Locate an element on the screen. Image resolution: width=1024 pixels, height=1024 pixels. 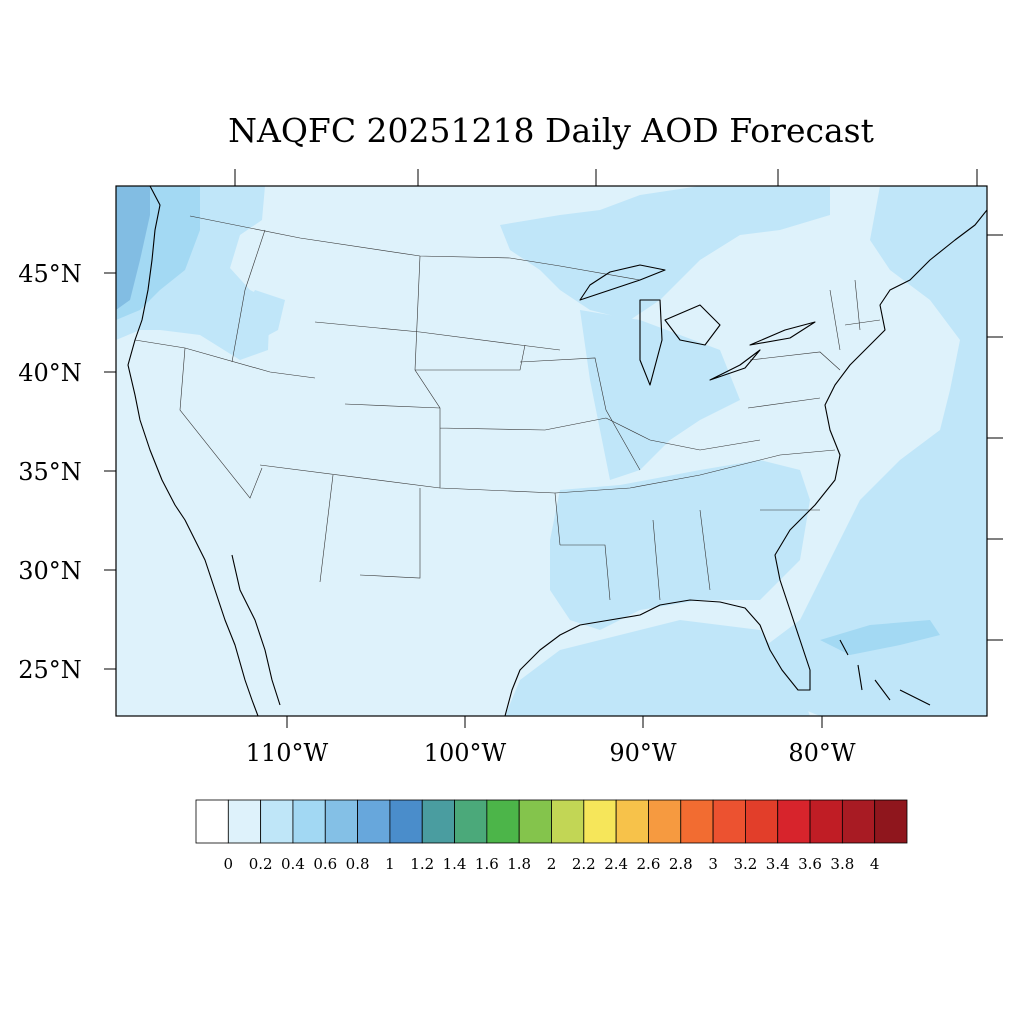
baja-gulf-coastline is located at coordinates (256, 630).